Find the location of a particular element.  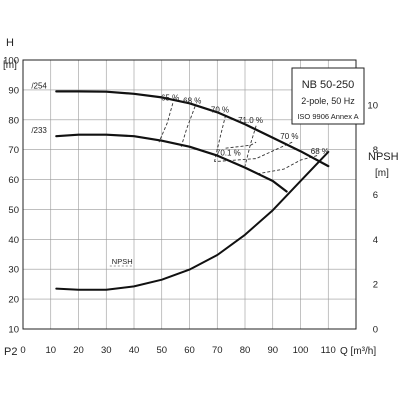

efficiency-label: 65 % is located at coordinates (170, 97).